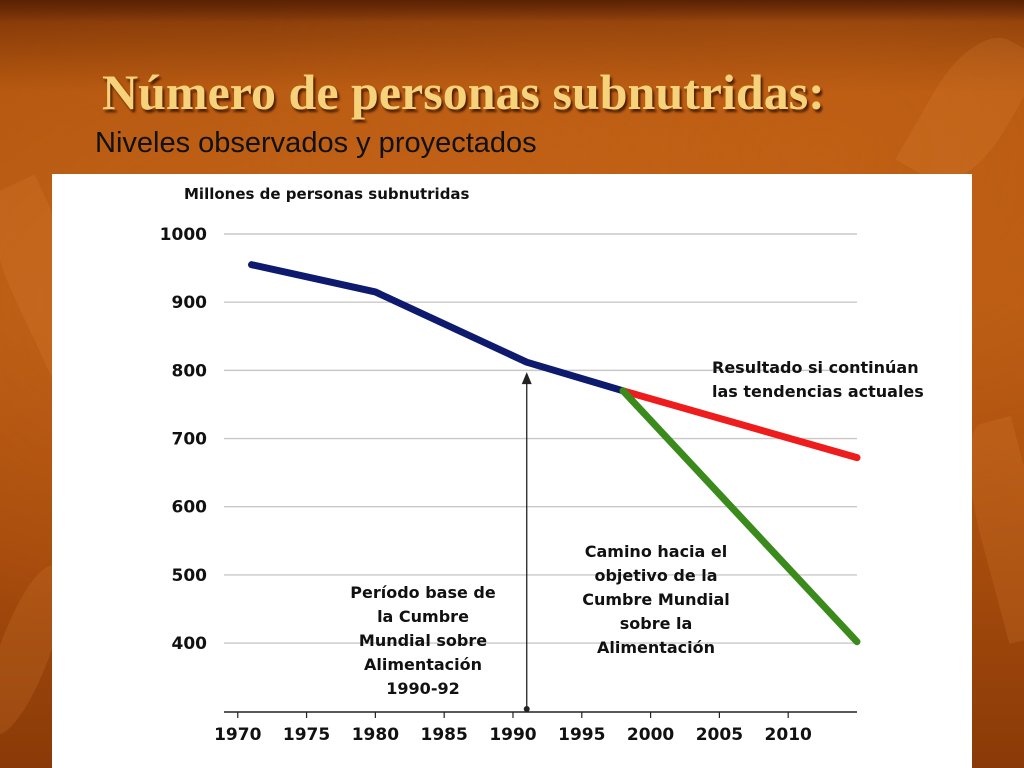 This screenshot has height=768, width=1024. What do you see at coordinates (463, 92) in the screenshot?
I see `slide-title: Número de personas subnutridas:` at bounding box center [463, 92].